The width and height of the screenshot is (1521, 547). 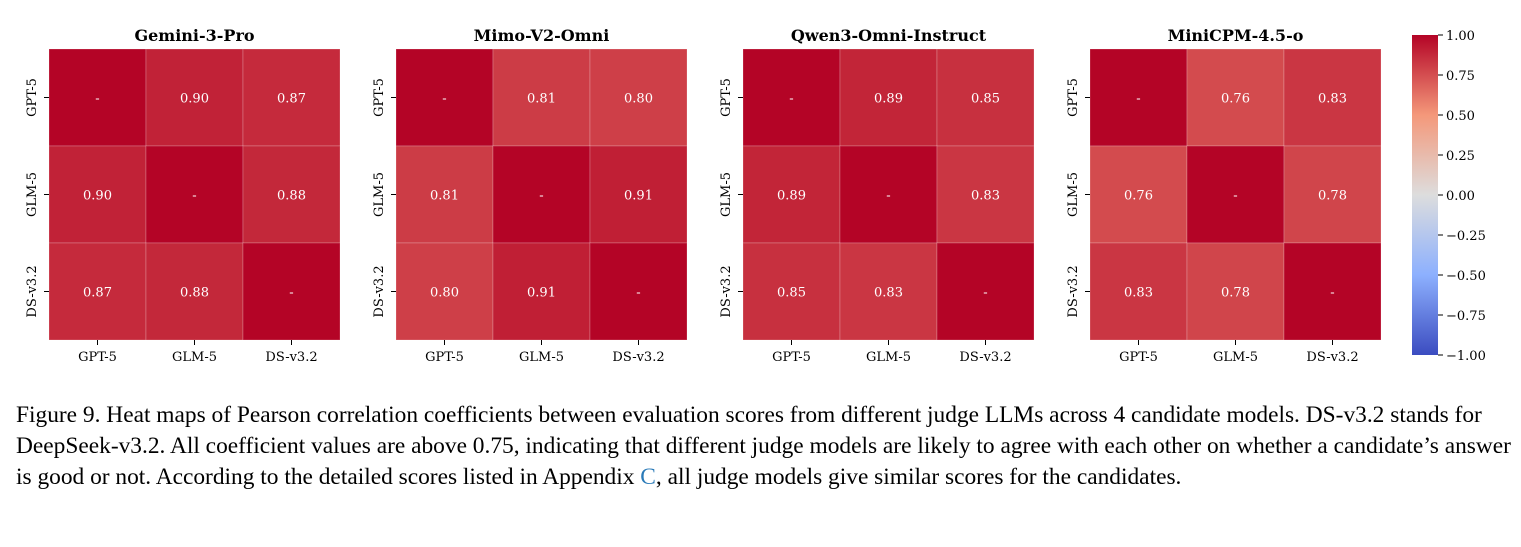 What do you see at coordinates (1460, 76) in the screenshot?
I see `colorbar-tick-label: 0.75` at bounding box center [1460, 76].